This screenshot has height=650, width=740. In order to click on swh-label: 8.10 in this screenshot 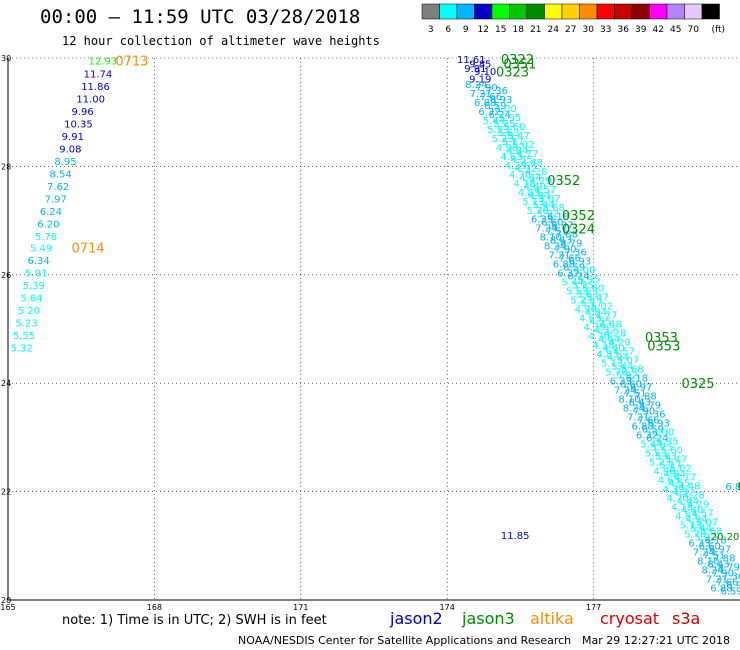, I will do `click(629, 400)`.